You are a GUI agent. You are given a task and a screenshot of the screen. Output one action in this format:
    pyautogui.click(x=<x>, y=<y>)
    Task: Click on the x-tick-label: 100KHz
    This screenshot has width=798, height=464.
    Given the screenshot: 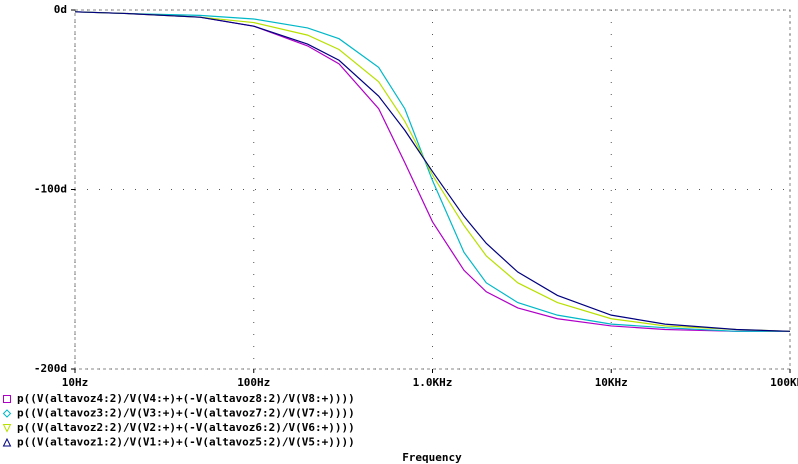 What is the action you would take?
    pyautogui.click(x=784, y=382)
    